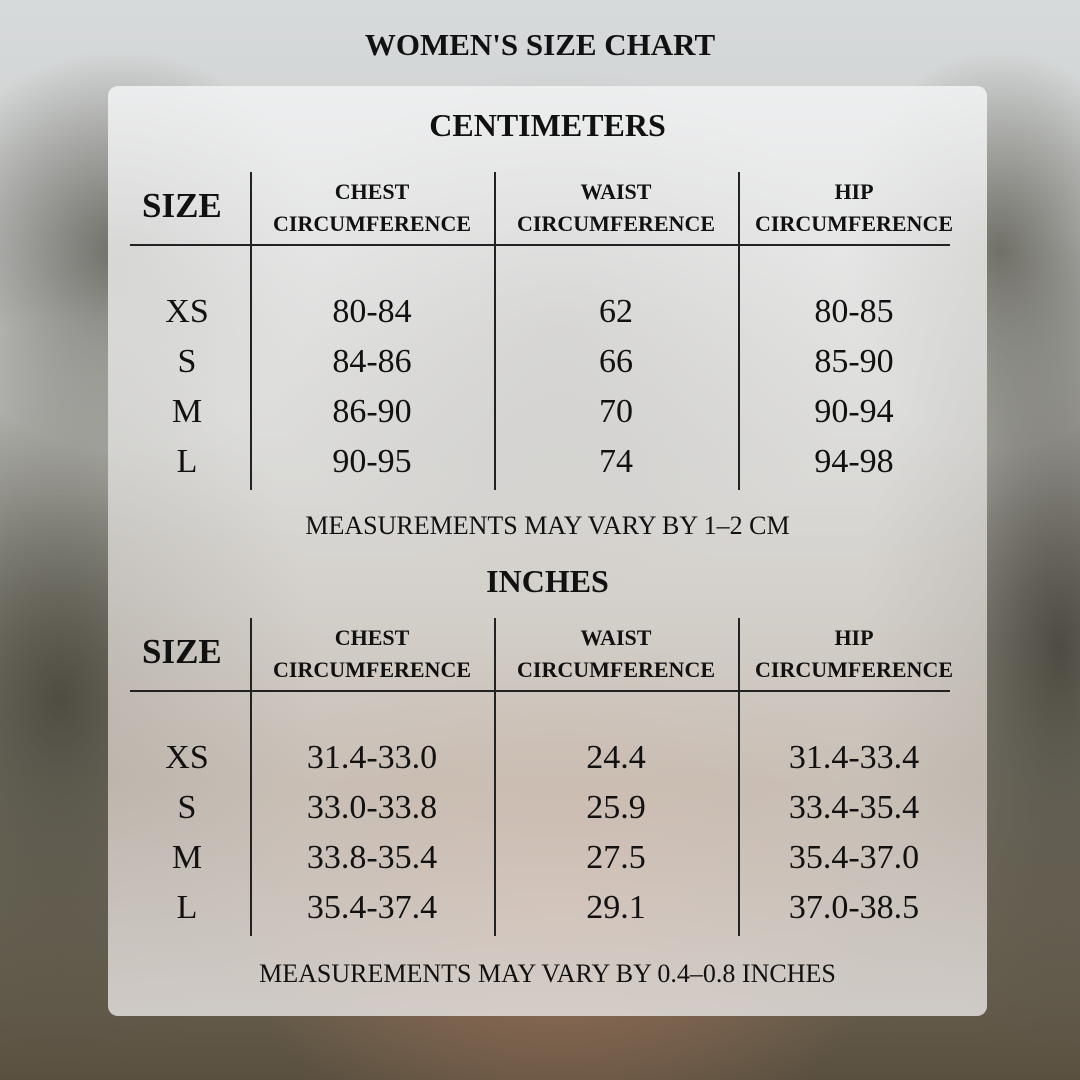 This screenshot has height=1080, width=1080. I want to click on measurement-cell: 86-90, so click(372, 411).